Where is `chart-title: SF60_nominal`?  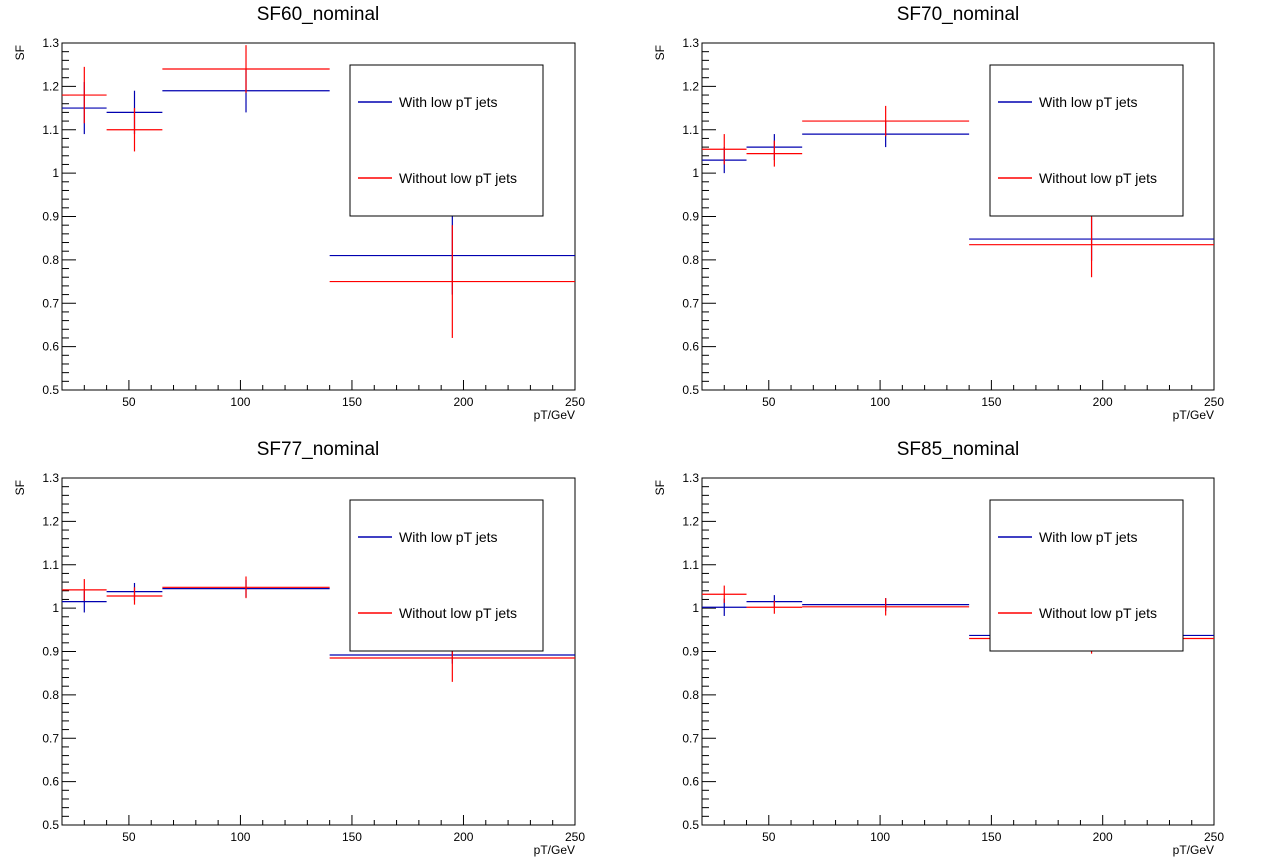
chart-title: SF60_nominal is located at coordinates (318, 14).